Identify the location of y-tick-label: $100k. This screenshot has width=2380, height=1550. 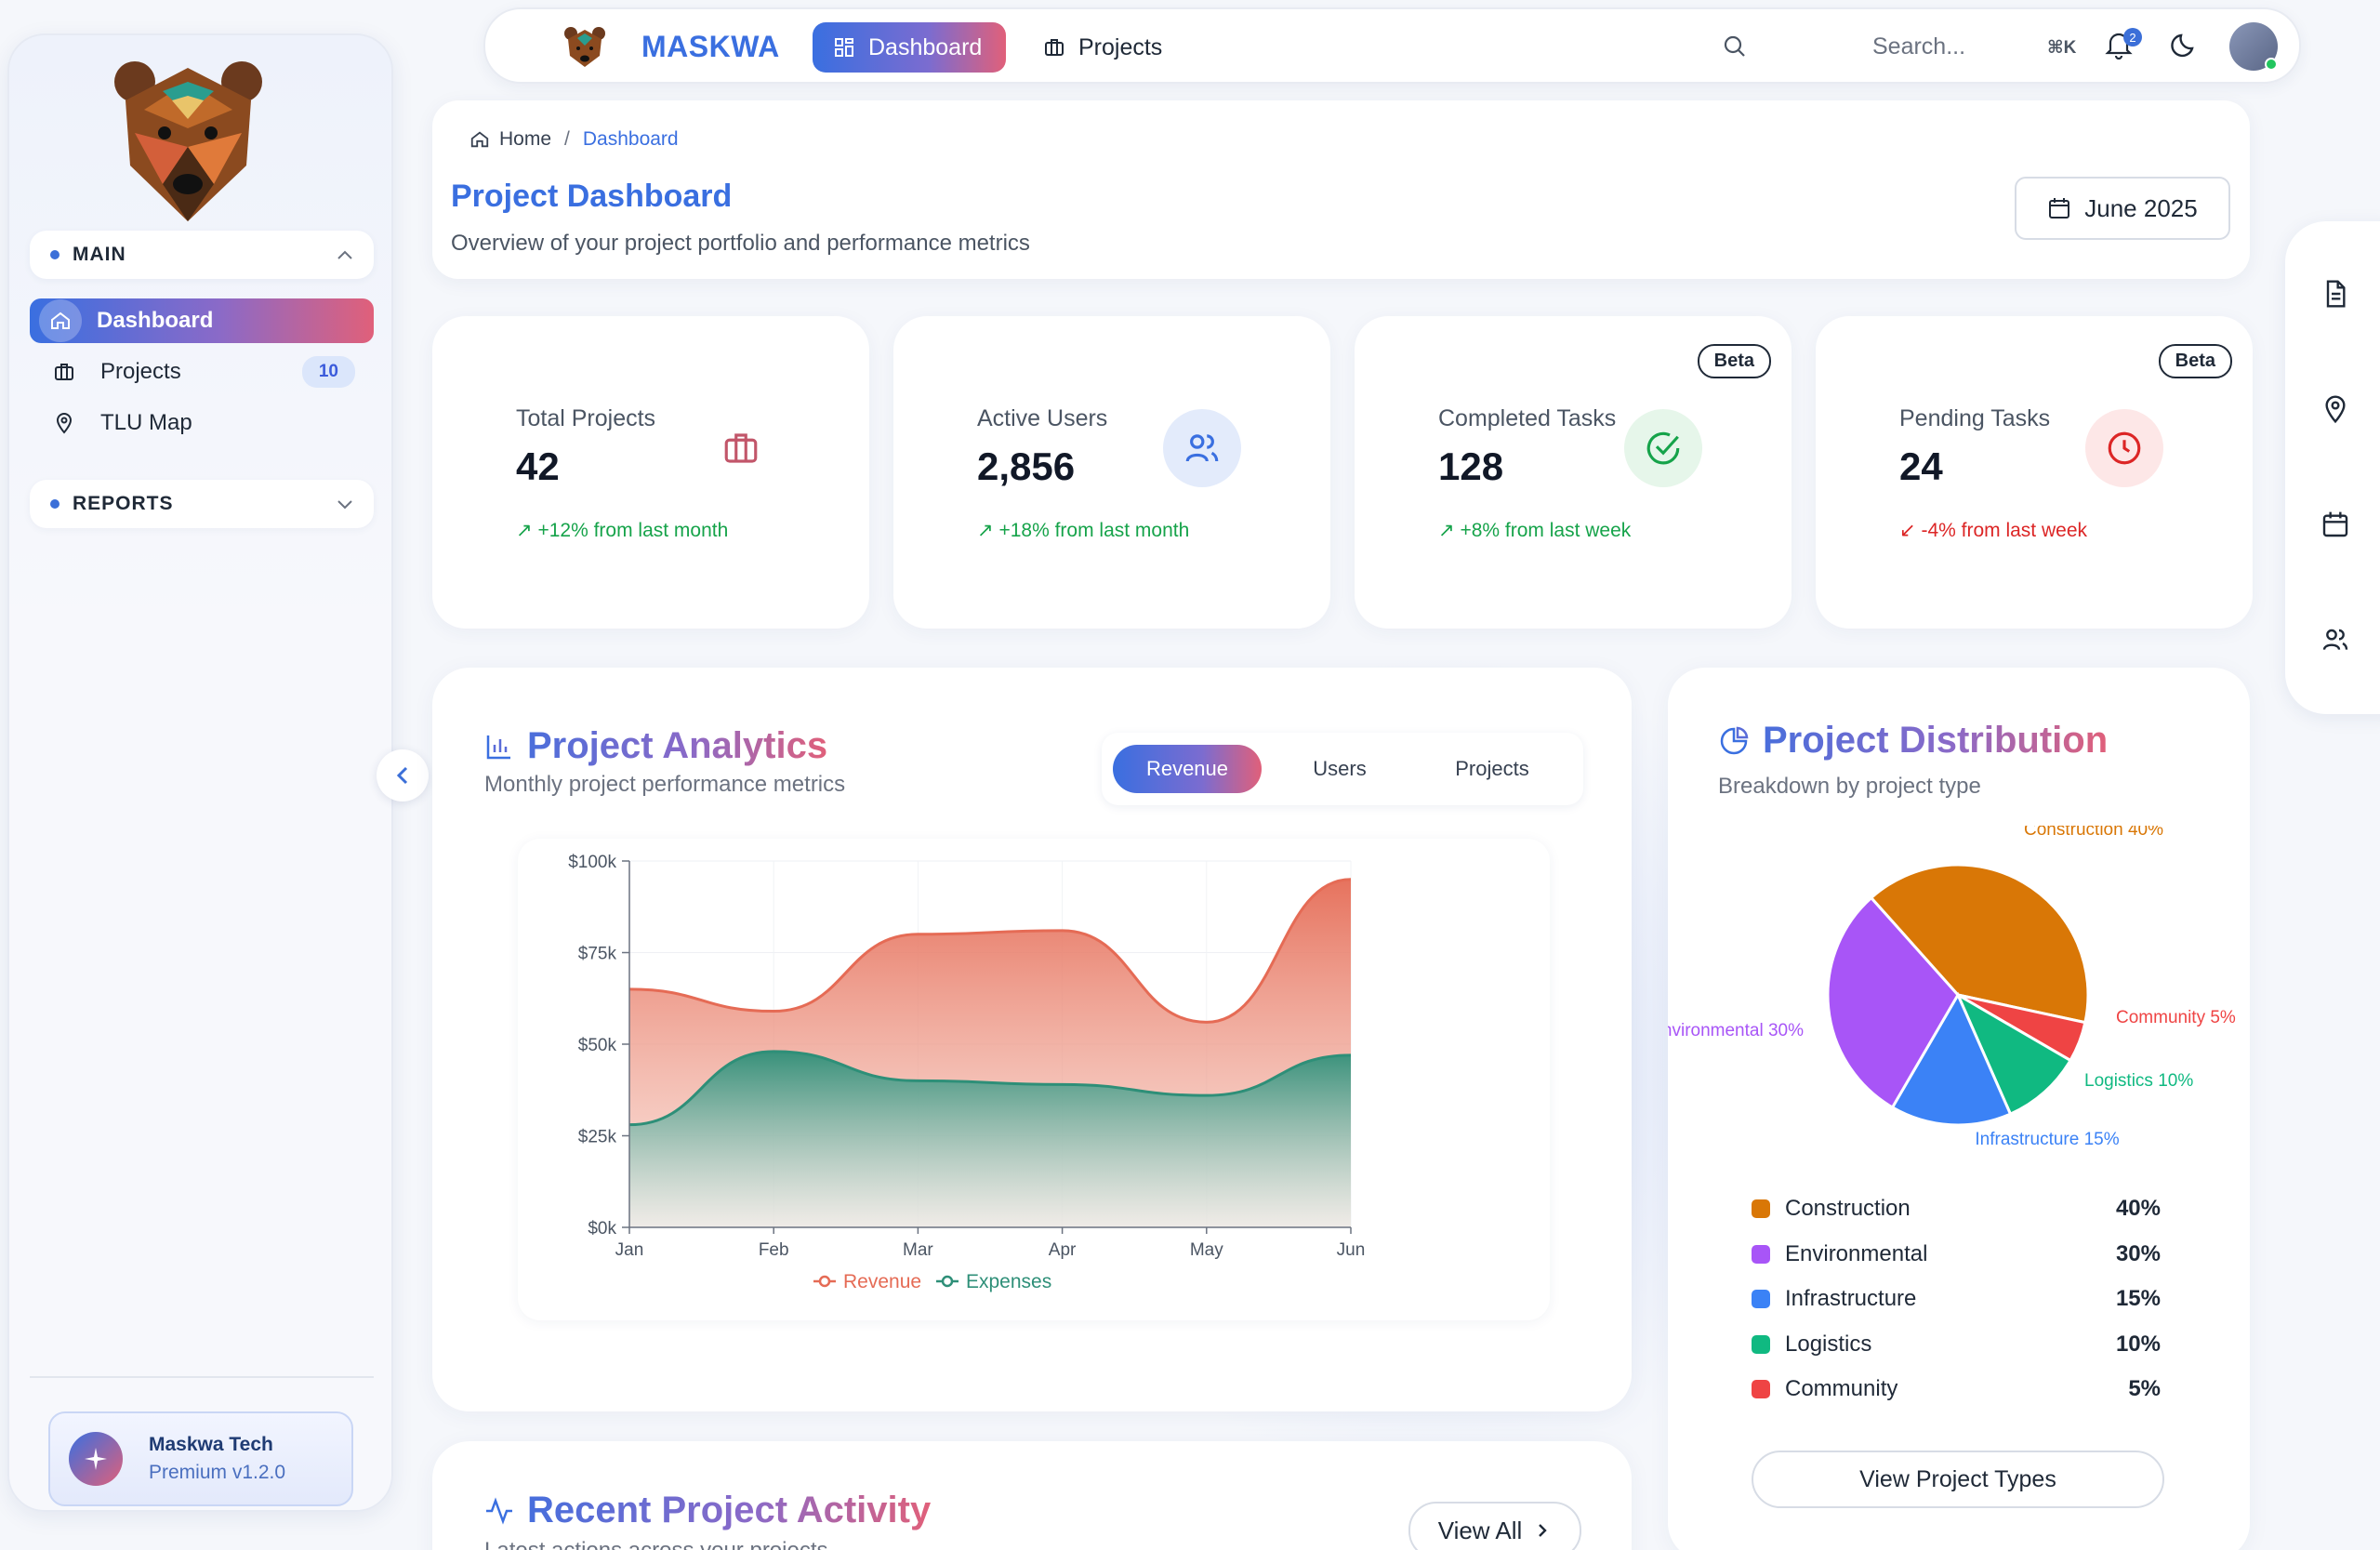
(592, 862).